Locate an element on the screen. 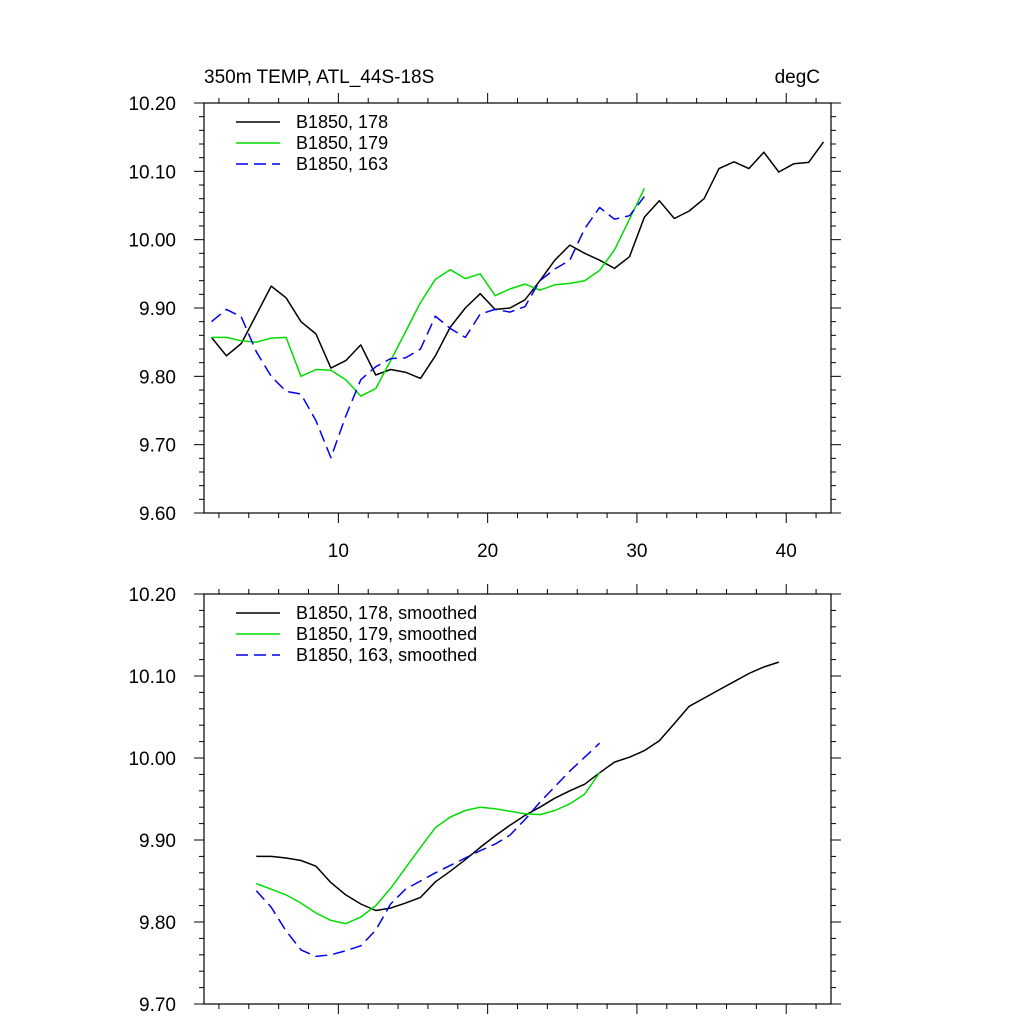 The width and height of the screenshot is (1024, 1024). chart-title: 350m TEMP, ATL_44S-18S is located at coordinates (319, 77).